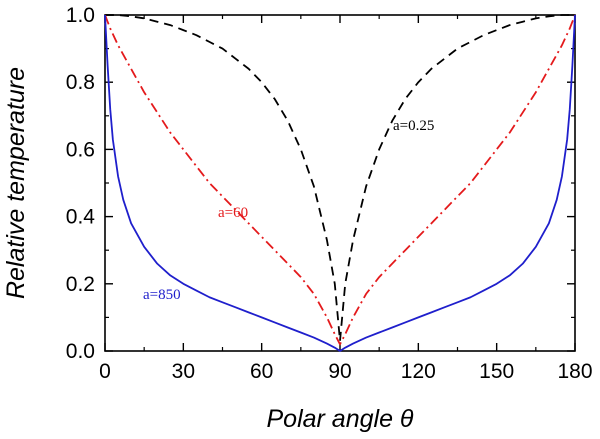 The height and width of the screenshot is (439, 600). Describe the element at coordinates (162, 295) in the screenshot. I see `series-label-a-850: a=850` at that location.